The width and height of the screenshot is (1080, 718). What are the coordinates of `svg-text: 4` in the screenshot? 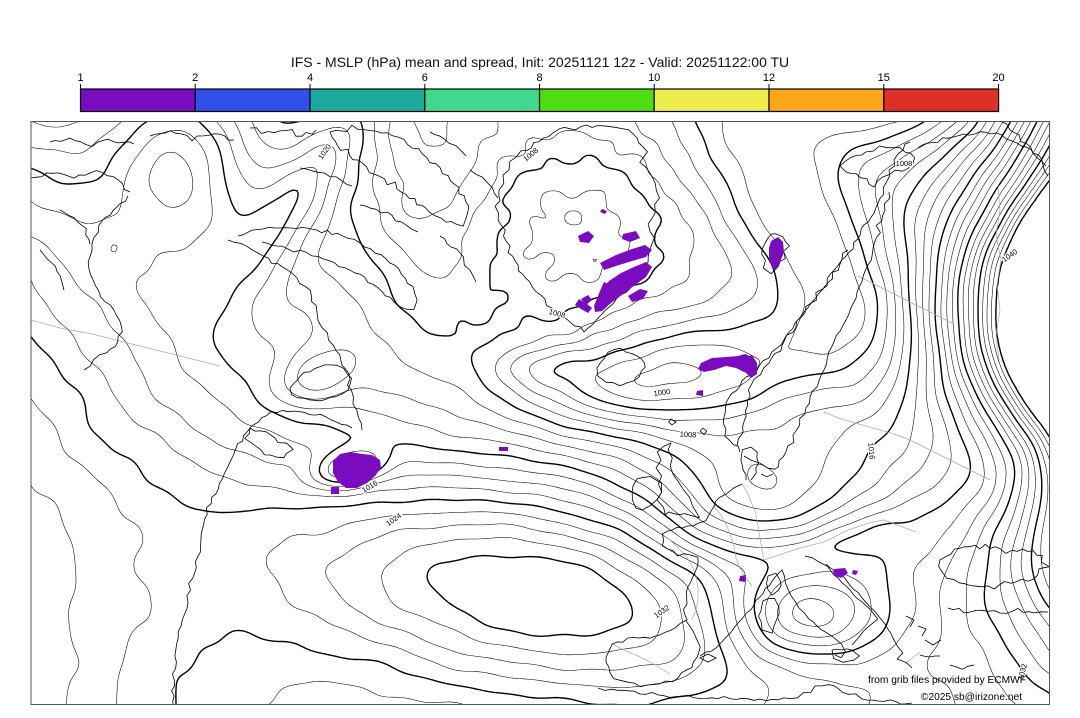 It's located at (310, 78).